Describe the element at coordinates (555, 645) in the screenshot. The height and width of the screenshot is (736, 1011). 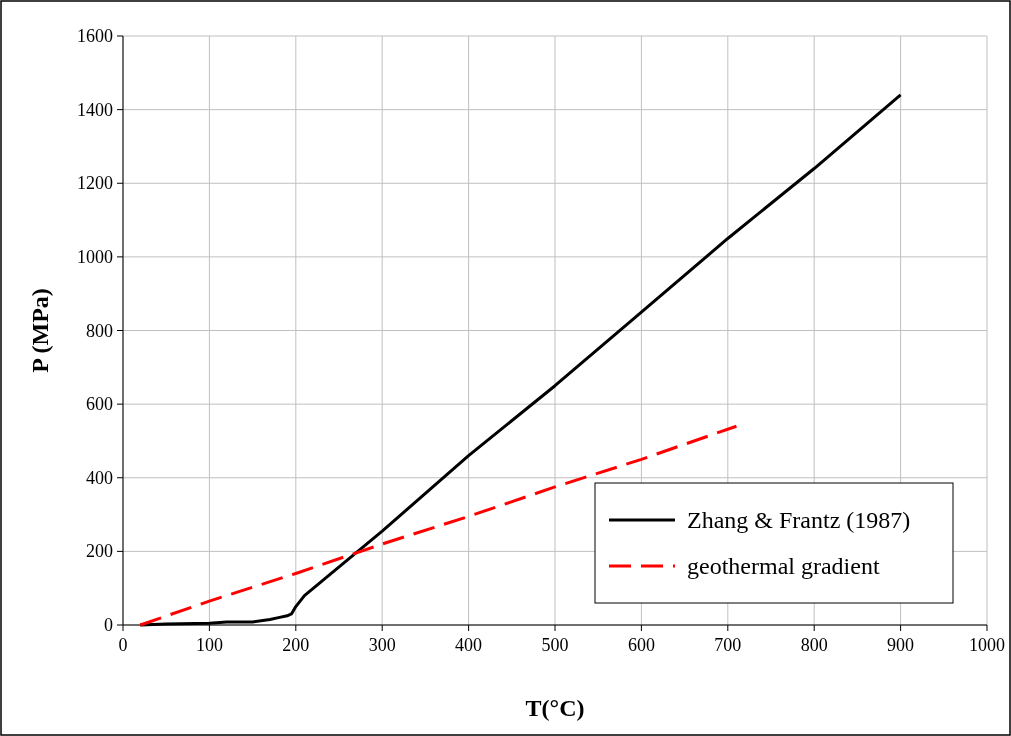
I see `x-tick-label: 500` at that location.